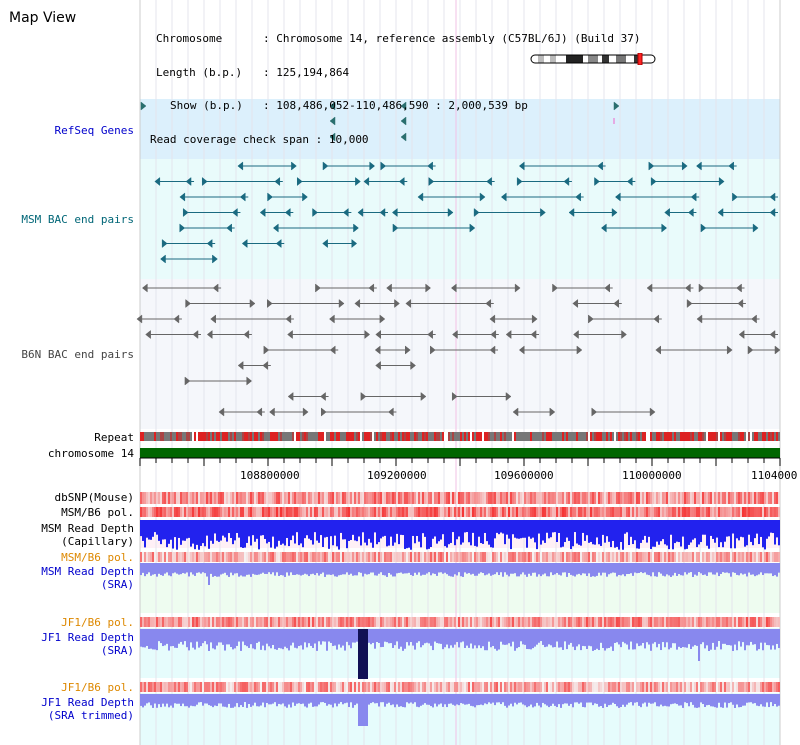 Image resolution: width=800 pixels, height=745 pixels. What do you see at coordinates (77, 354) in the screenshot?
I see `track-label-b6n-bac: B6N BAC end pairs` at bounding box center [77, 354].